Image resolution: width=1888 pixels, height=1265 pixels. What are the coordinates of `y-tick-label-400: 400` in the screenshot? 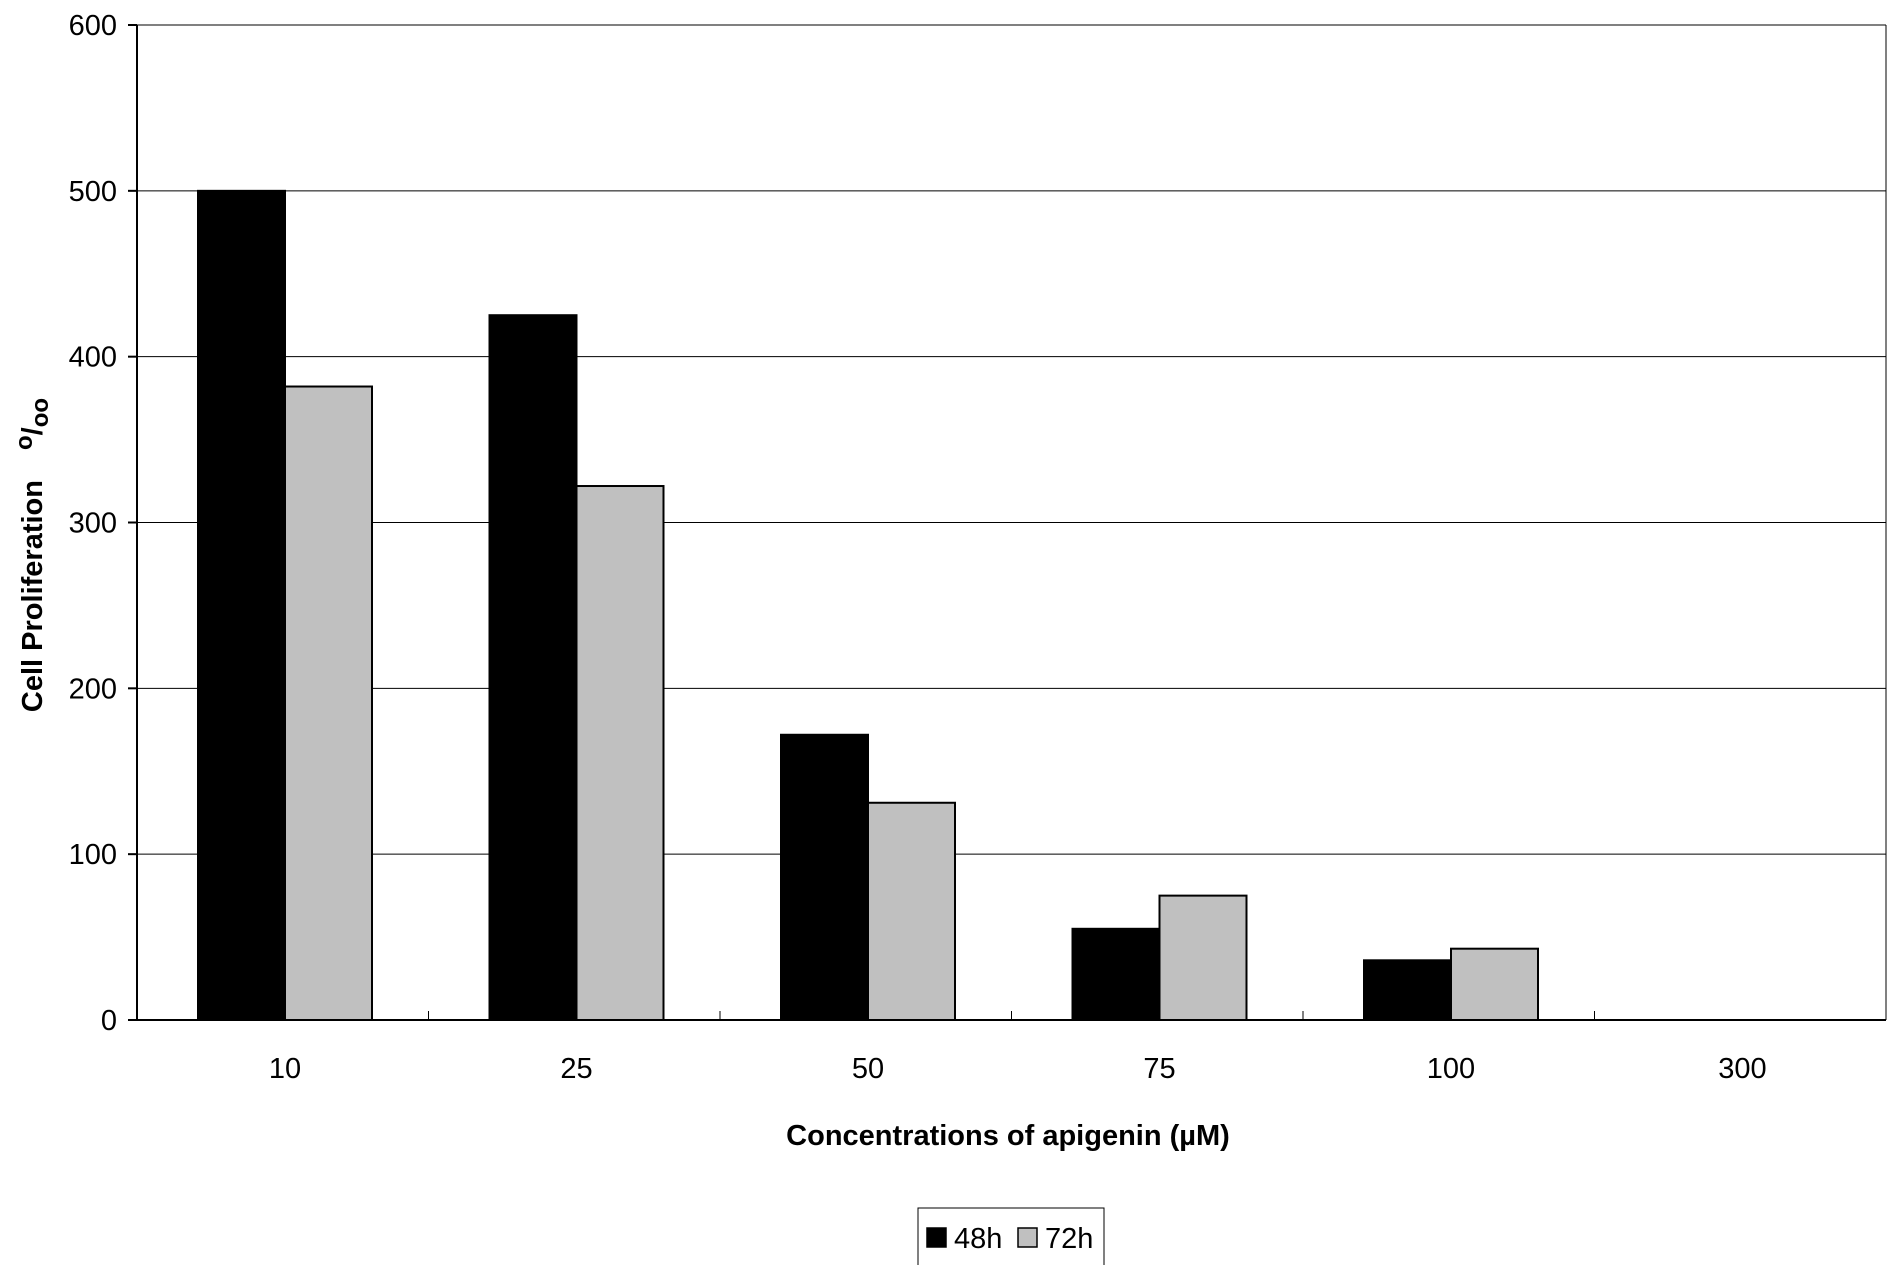 It's located at (93, 358).